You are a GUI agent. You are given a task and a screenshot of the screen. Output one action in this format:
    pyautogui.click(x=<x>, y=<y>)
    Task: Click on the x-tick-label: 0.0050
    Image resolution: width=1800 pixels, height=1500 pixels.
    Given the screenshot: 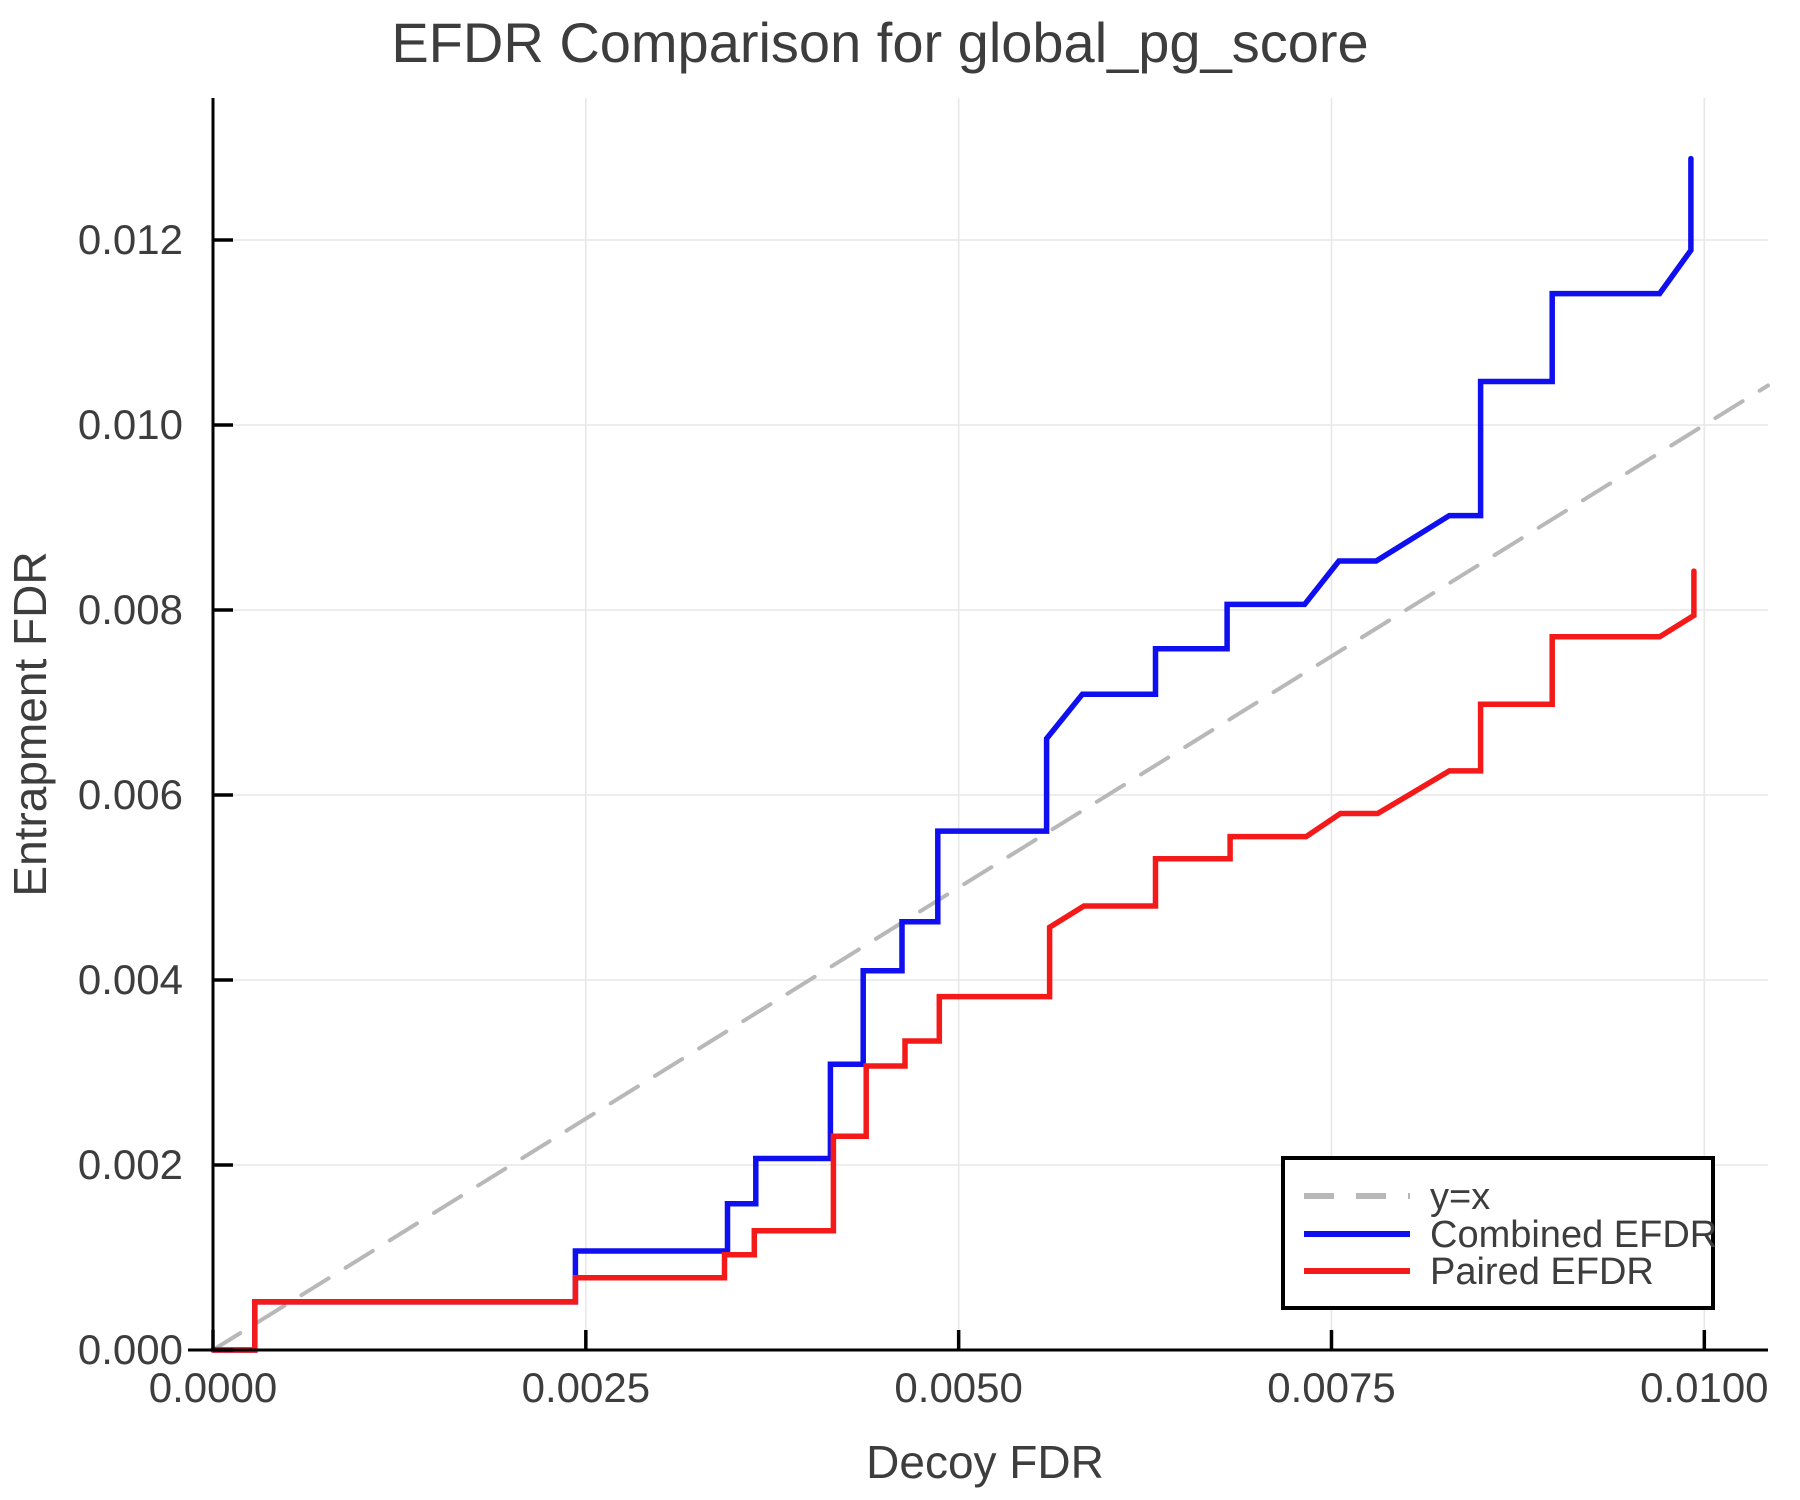 What is the action you would take?
    pyautogui.click(x=958, y=1387)
    